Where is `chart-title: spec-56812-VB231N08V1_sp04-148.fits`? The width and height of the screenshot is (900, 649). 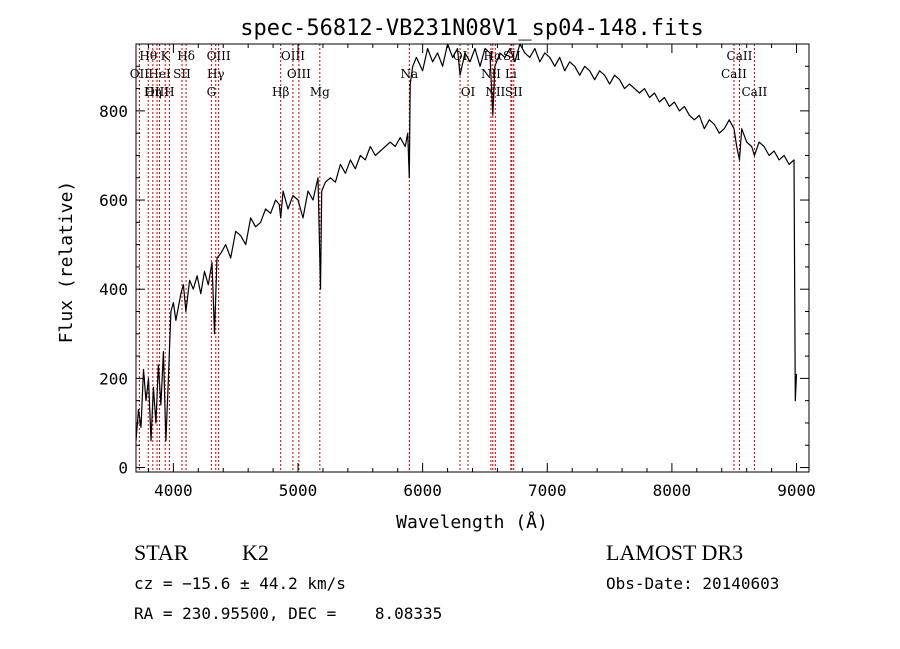 chart-title: spec-56812-VB231N08V1_sp04-148.fits is located at coordinates (472, 28).